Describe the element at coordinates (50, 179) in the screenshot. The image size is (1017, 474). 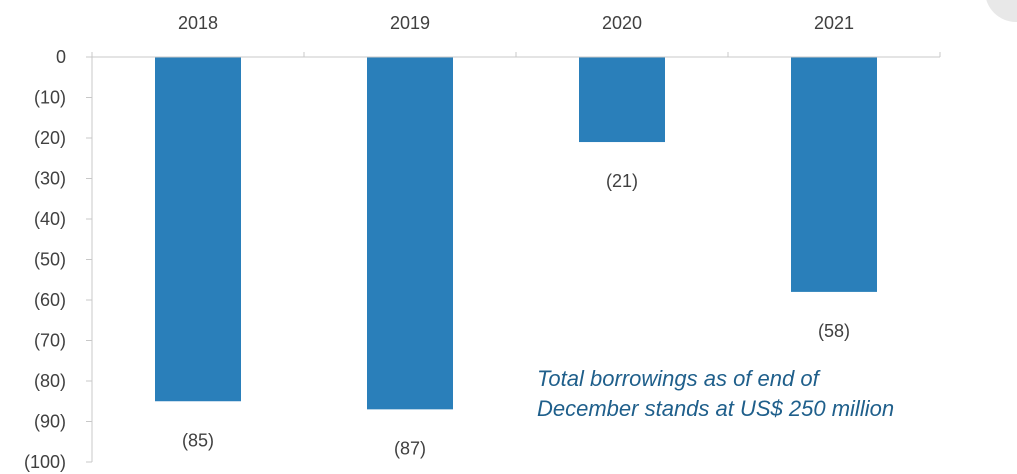
I see `y-tick-label: (30)` at that location.